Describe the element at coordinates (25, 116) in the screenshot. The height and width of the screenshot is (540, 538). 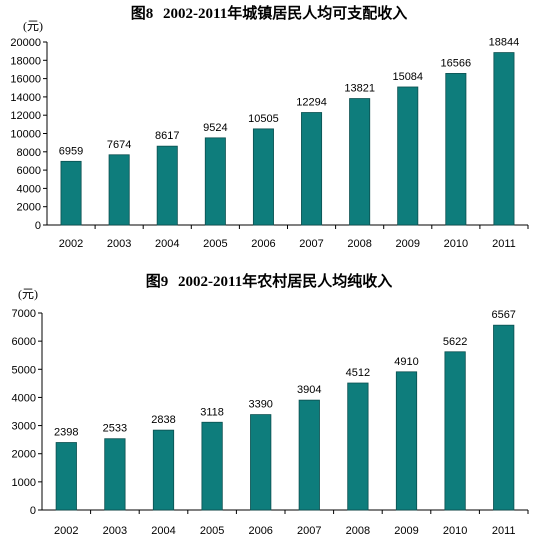
I see `y-tick-label: 12000` at that location.